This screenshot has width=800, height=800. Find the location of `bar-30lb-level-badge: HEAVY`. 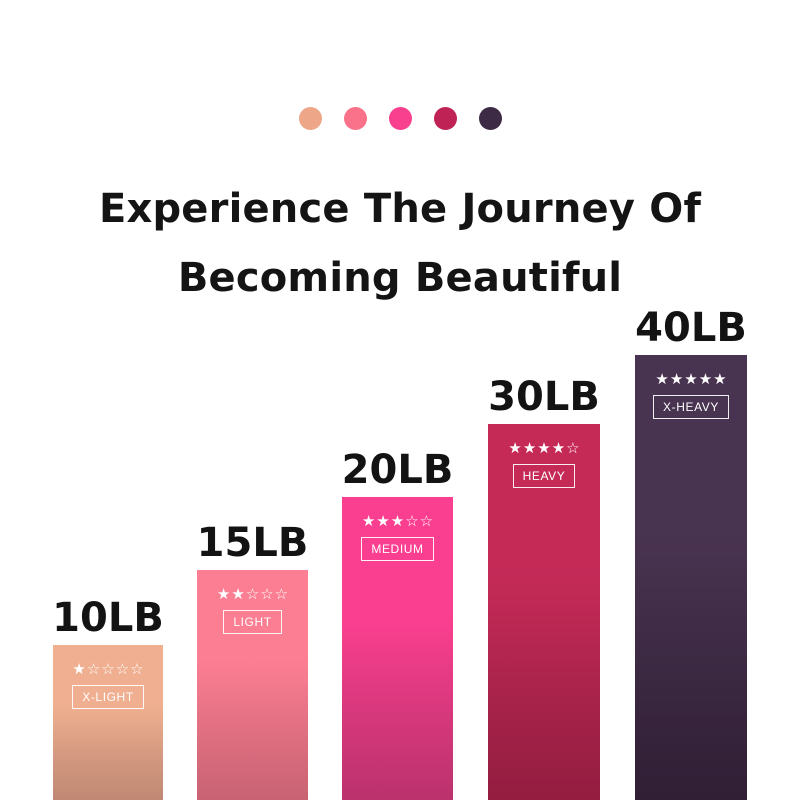

bar-30lb-level-badge: HEAVY is located at coordinates (544, 476).